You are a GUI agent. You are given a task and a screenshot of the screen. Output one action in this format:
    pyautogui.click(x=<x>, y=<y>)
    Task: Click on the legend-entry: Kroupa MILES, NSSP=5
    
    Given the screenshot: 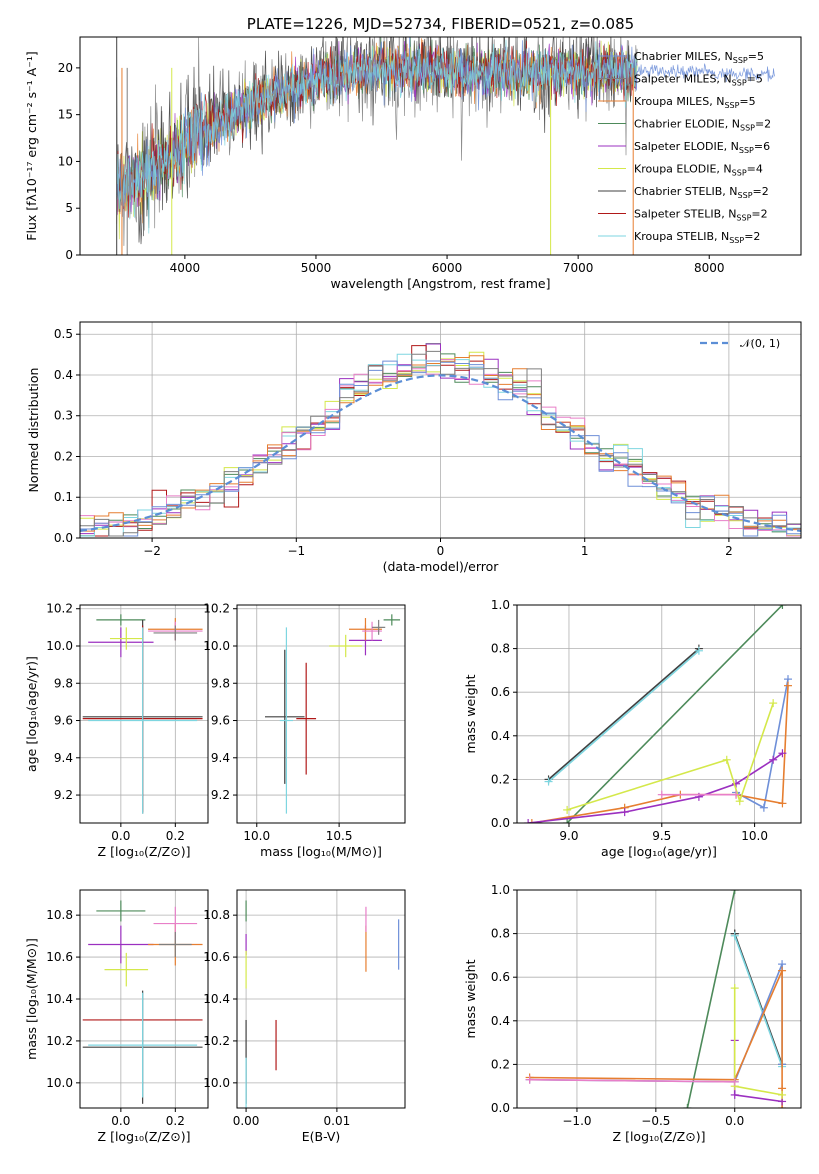 What is the action you would take?
    pyautogui.click(x=695, y=102)
    